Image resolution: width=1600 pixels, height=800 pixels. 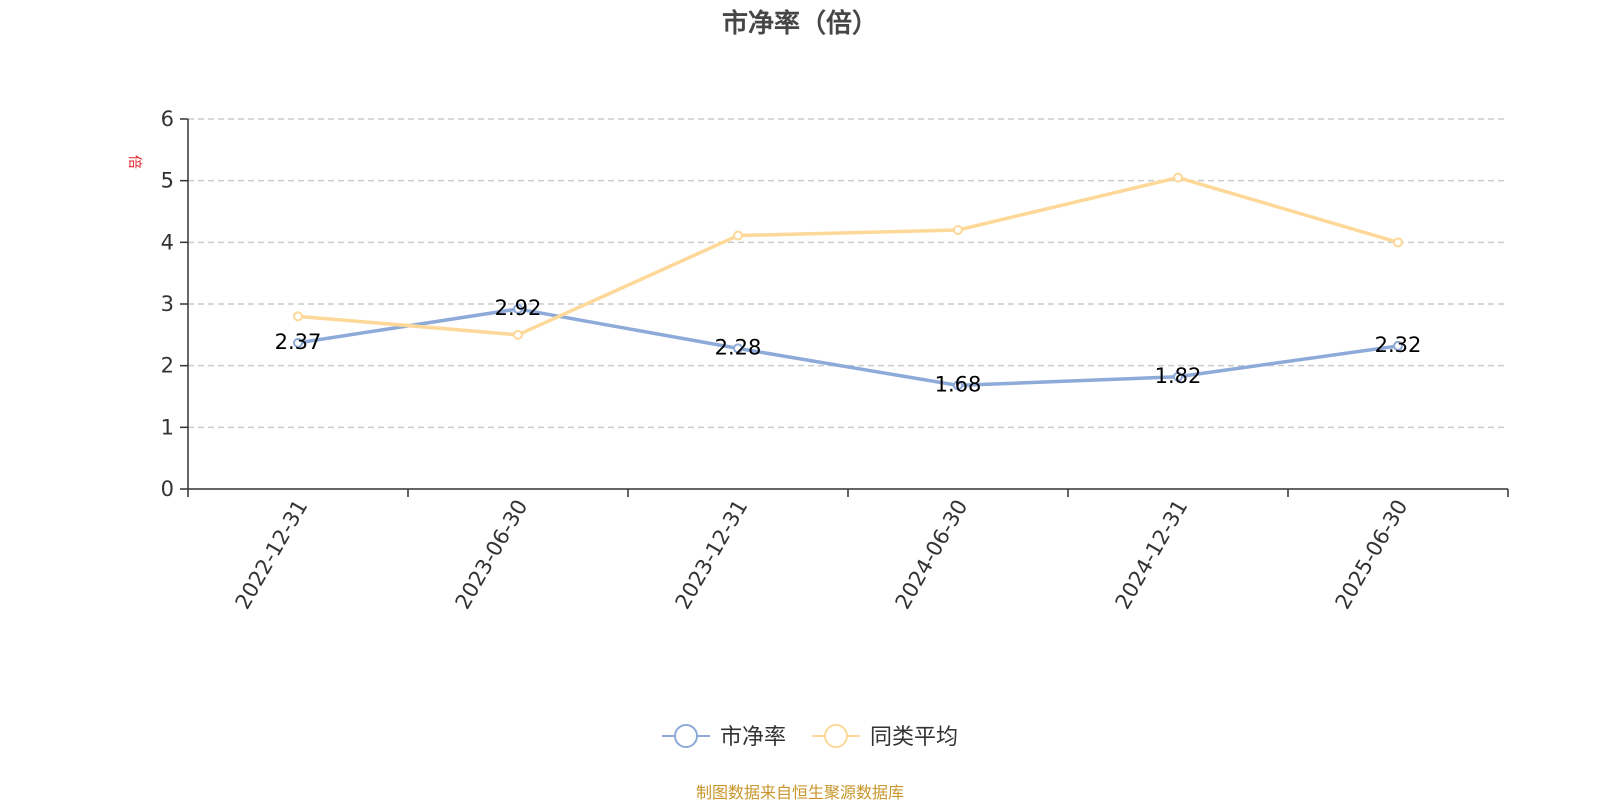 What do you see at coordinates (134, 162) in the screenshot?
I see `y-axis-unit-label: 倍` at bounding box center [134, 162].